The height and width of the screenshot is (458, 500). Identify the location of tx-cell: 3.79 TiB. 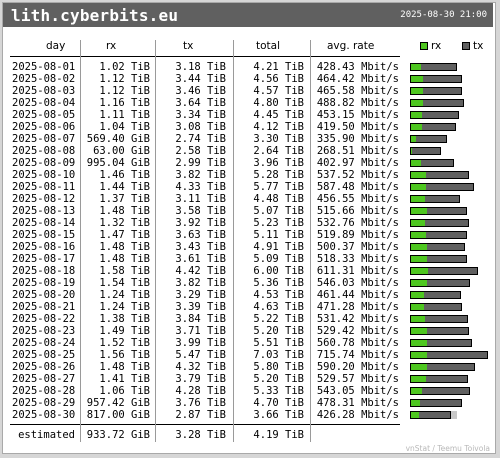
(200, 379).